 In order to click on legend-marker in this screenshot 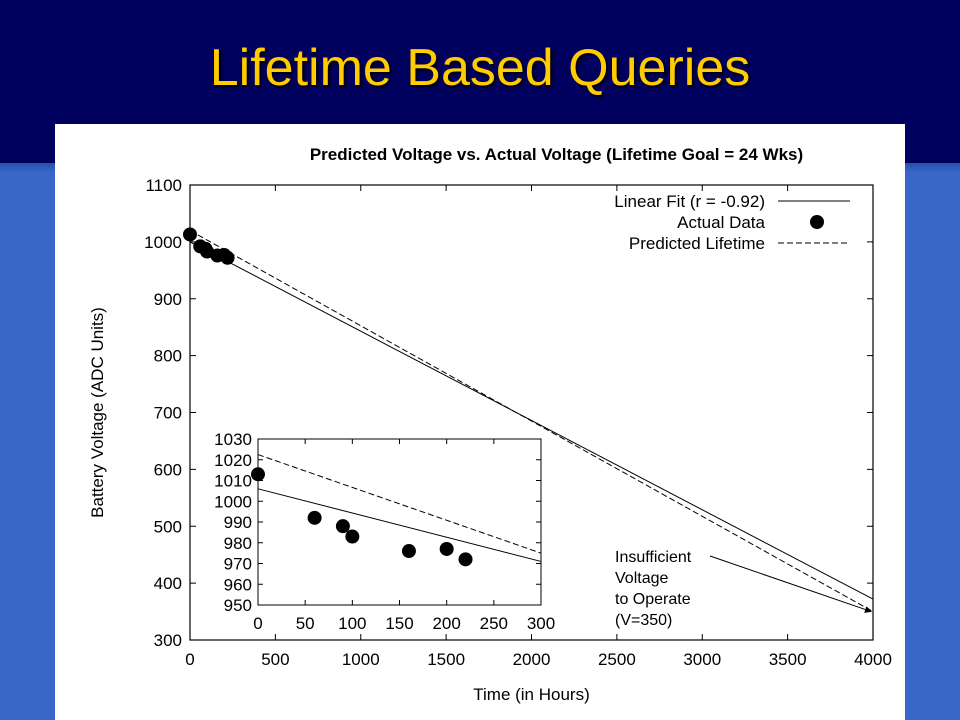, I will do `click(817, 222)`.